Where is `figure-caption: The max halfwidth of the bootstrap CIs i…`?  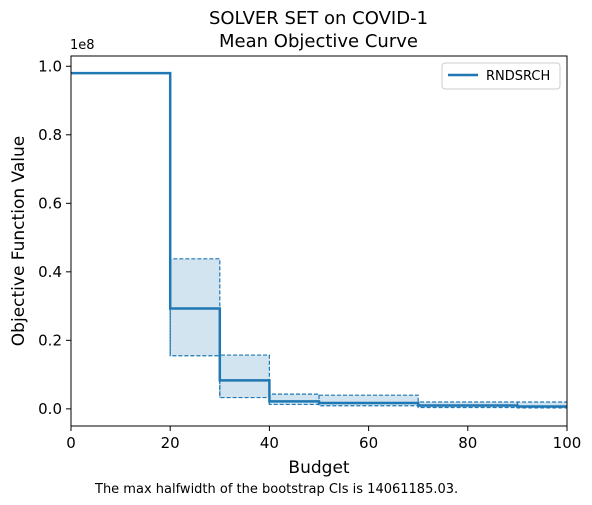
figure-caption: The max halfwidth of the bootstrap CIs i… is located at coordinates (276, 489).